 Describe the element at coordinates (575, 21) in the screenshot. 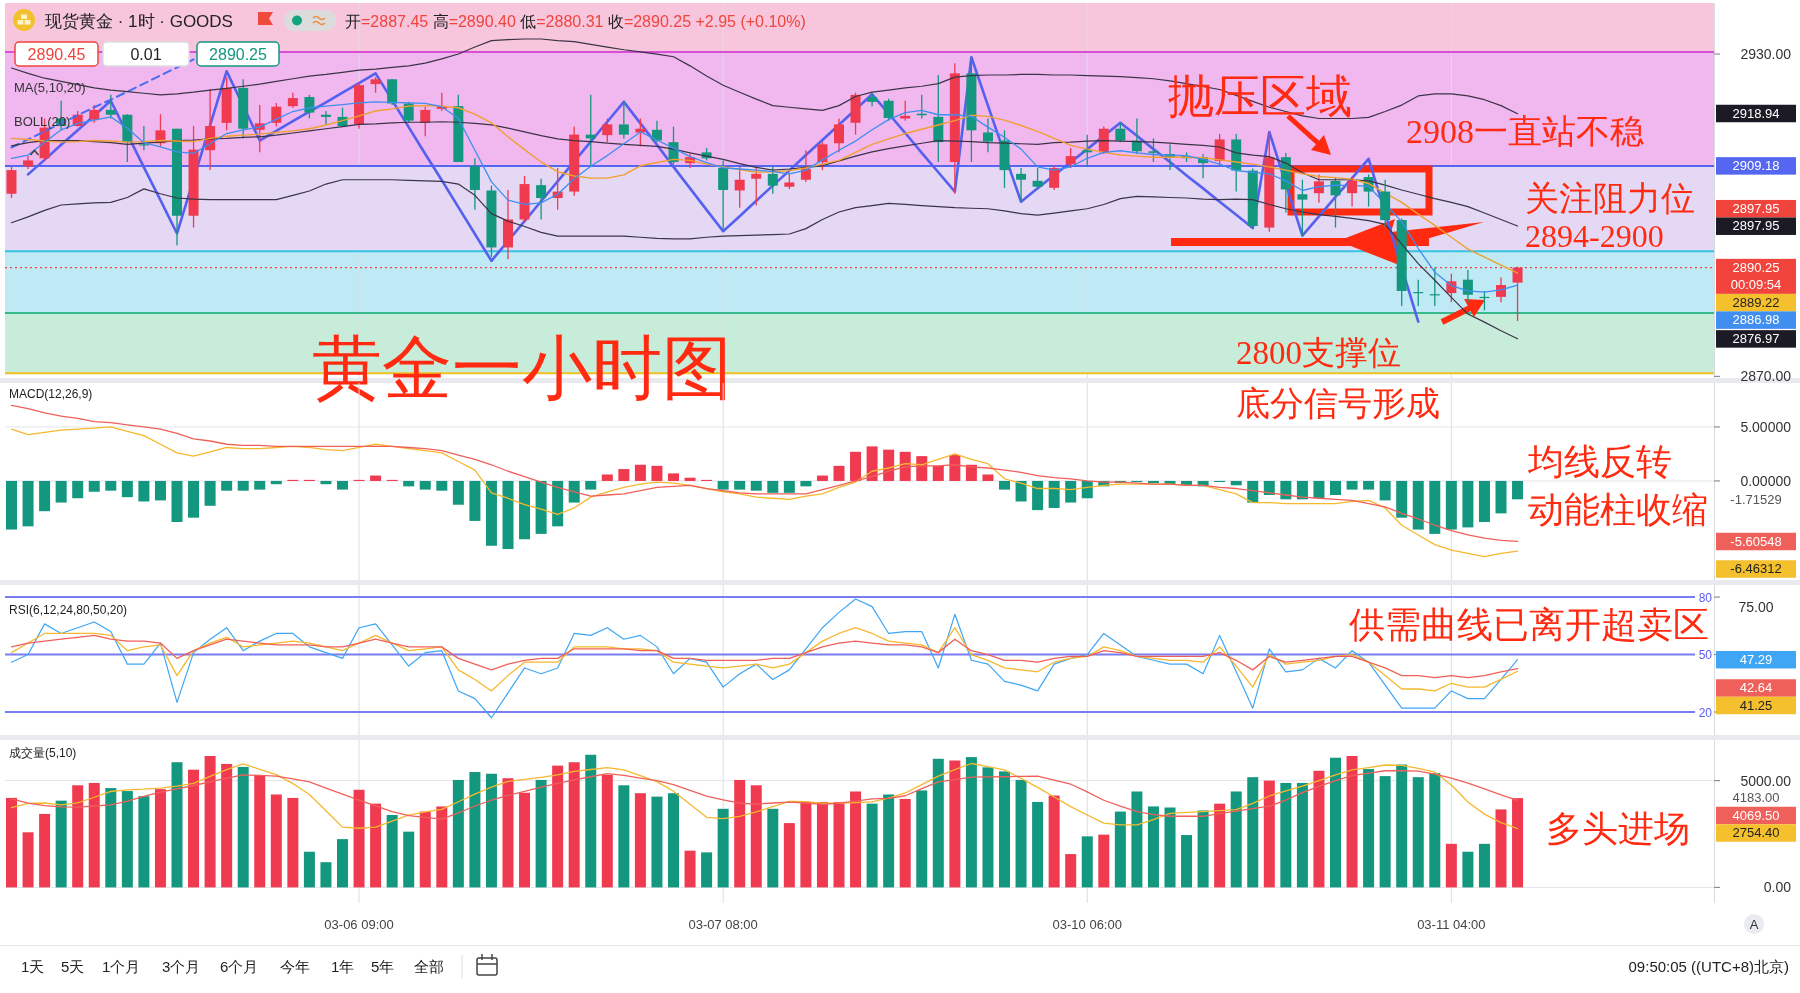

I see `text: 开=2887.45 高=2890.40 低=2880.31 收=2890.25 +2.95 (+0.10%)` at that location.